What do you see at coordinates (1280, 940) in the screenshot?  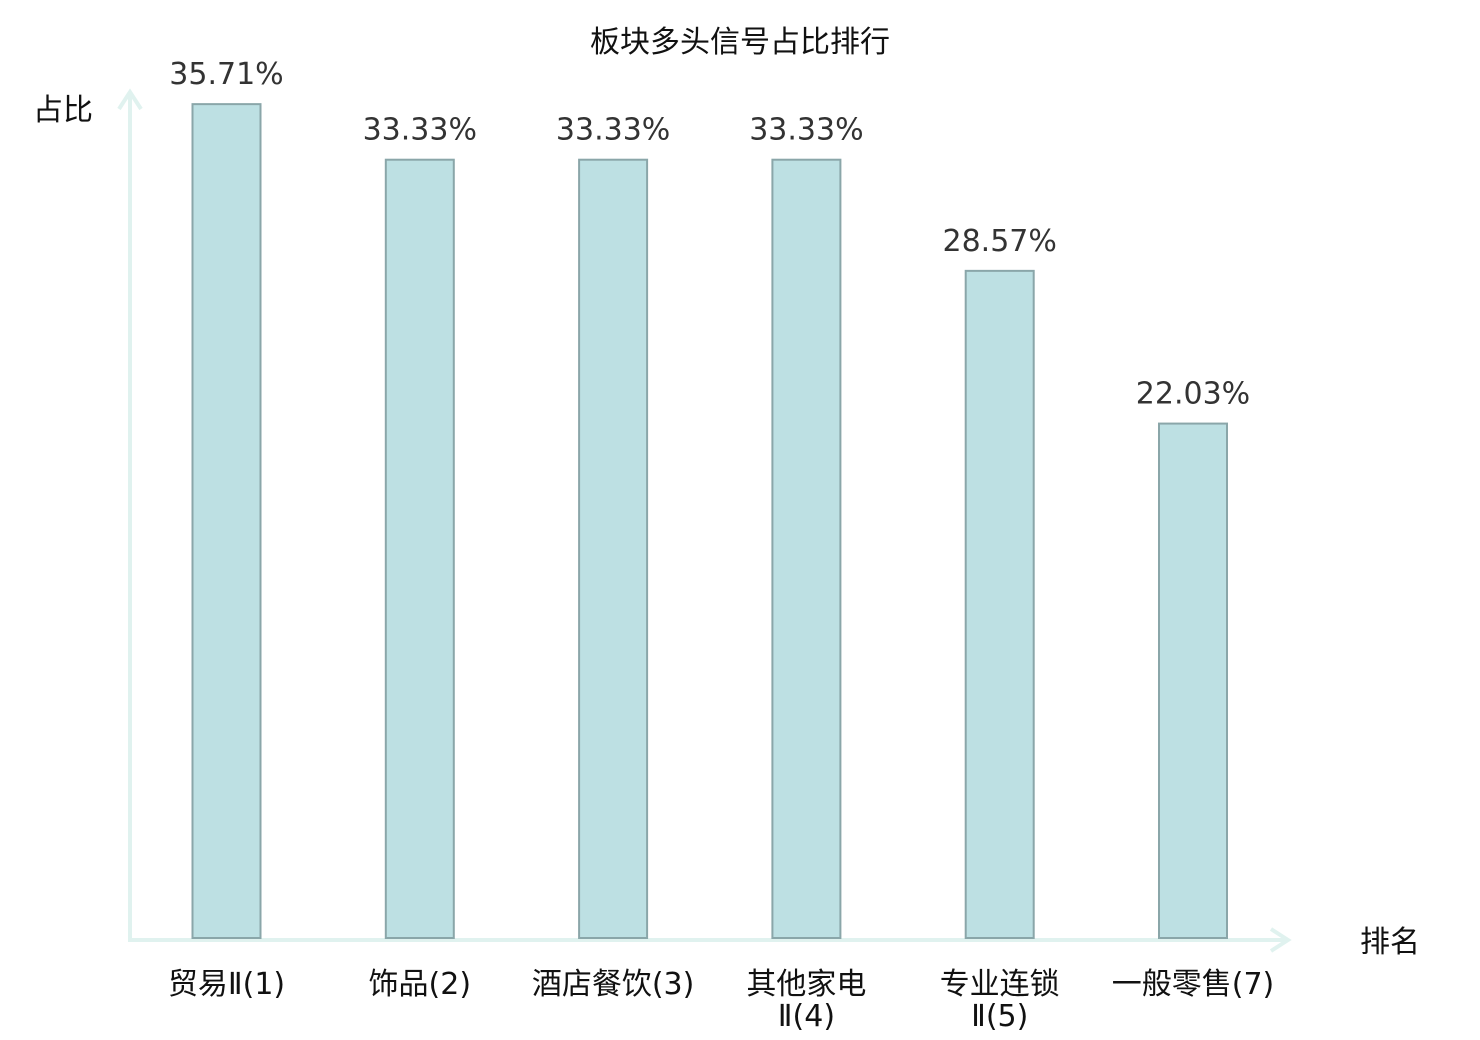 I see `x-axis-arrow` at bounding box center [1280, 940].